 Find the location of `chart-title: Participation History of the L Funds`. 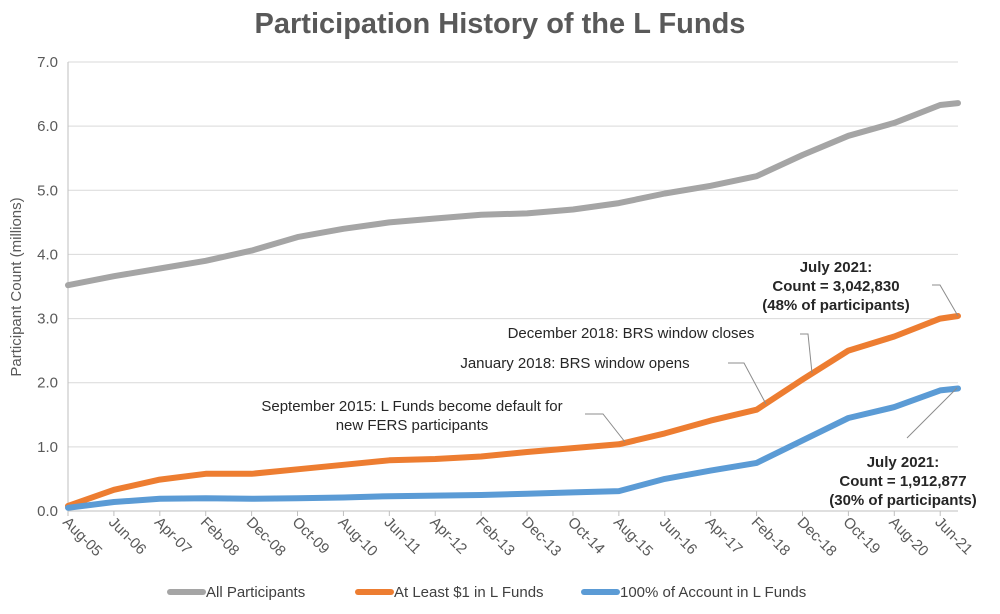

chart-title: Participation History of the L Funds is located at coordinates (500, 24).